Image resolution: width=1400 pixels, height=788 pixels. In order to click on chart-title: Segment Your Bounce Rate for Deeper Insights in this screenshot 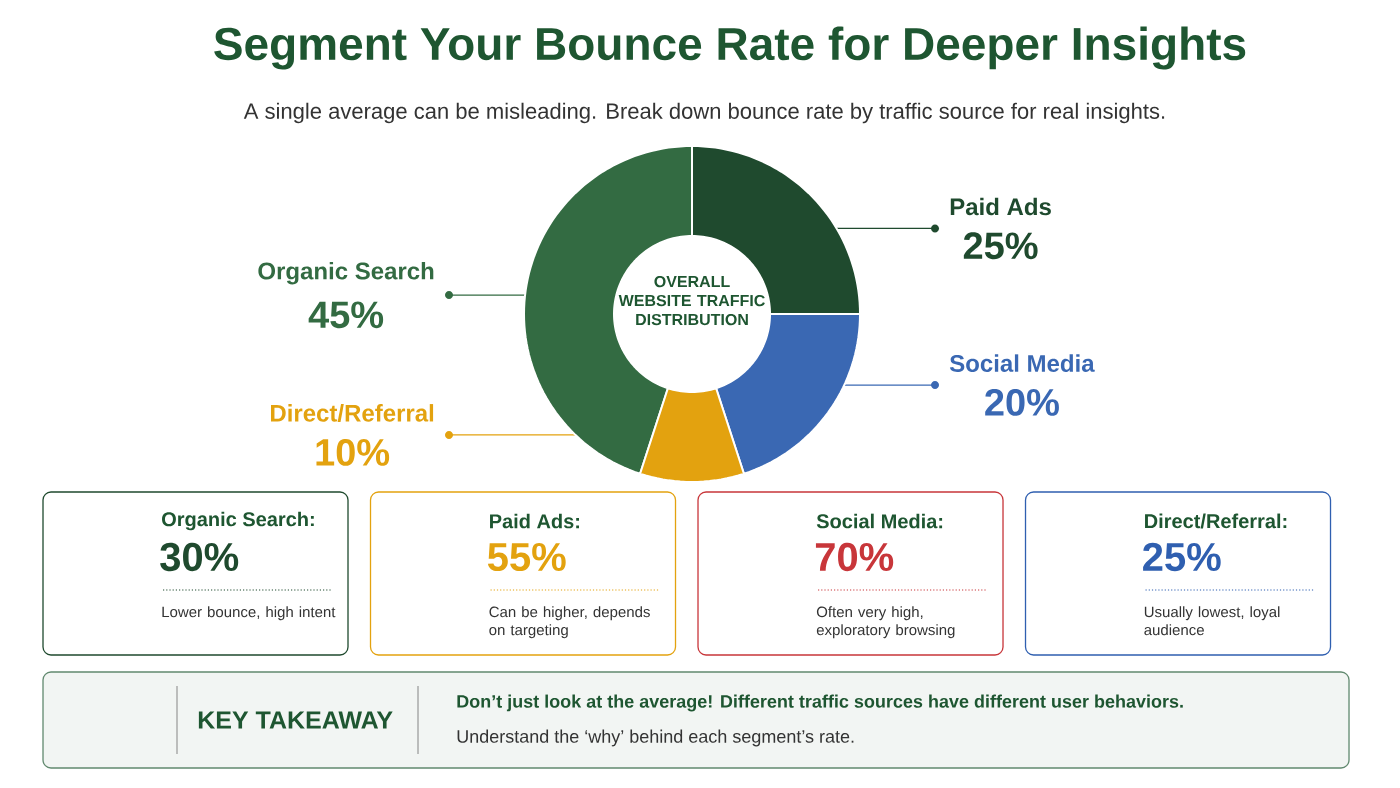, I will do `click(730, 48)`.